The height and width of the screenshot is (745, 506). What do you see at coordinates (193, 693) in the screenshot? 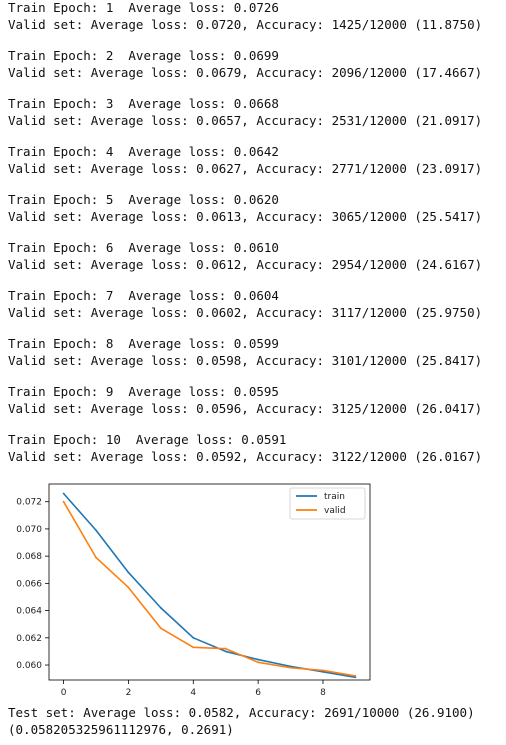
I see `x-tick-label: 4` at bounding box center [193, 693].